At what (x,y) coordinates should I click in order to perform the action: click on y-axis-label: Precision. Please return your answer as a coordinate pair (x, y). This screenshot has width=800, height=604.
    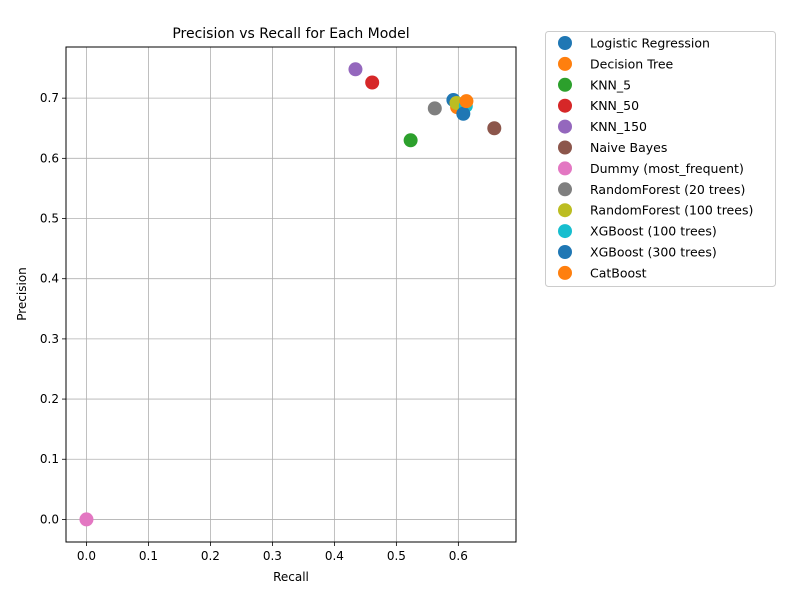
    Looking at the image, I should click on (22, 294).